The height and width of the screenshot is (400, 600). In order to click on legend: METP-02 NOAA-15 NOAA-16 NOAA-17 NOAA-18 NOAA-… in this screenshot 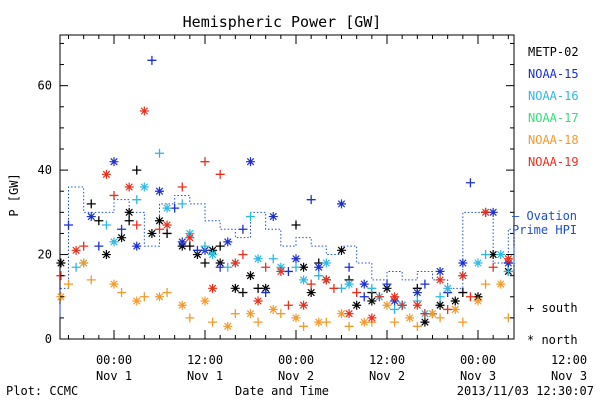, I will do `click(545, 196)`.